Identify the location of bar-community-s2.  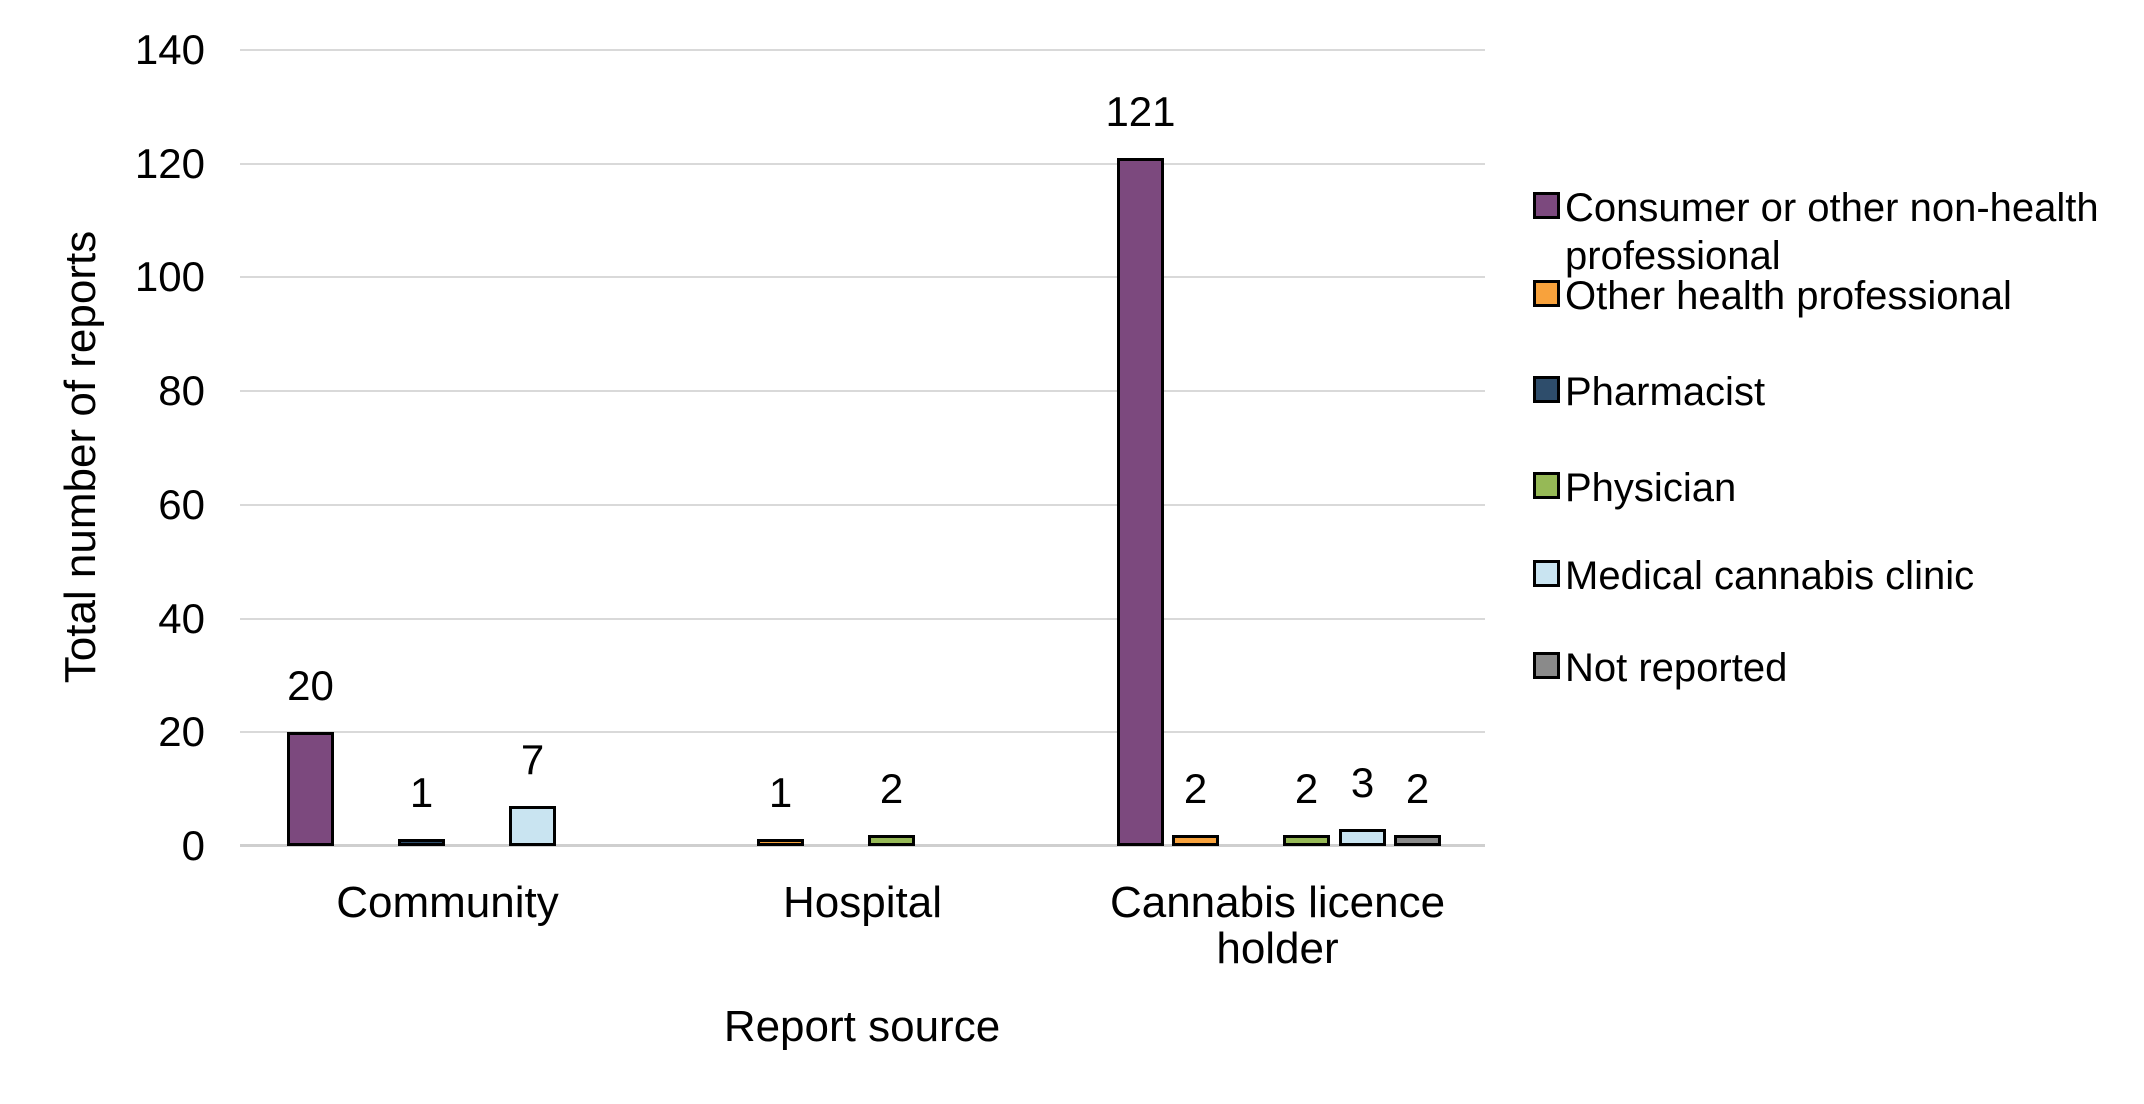
(421, 842).